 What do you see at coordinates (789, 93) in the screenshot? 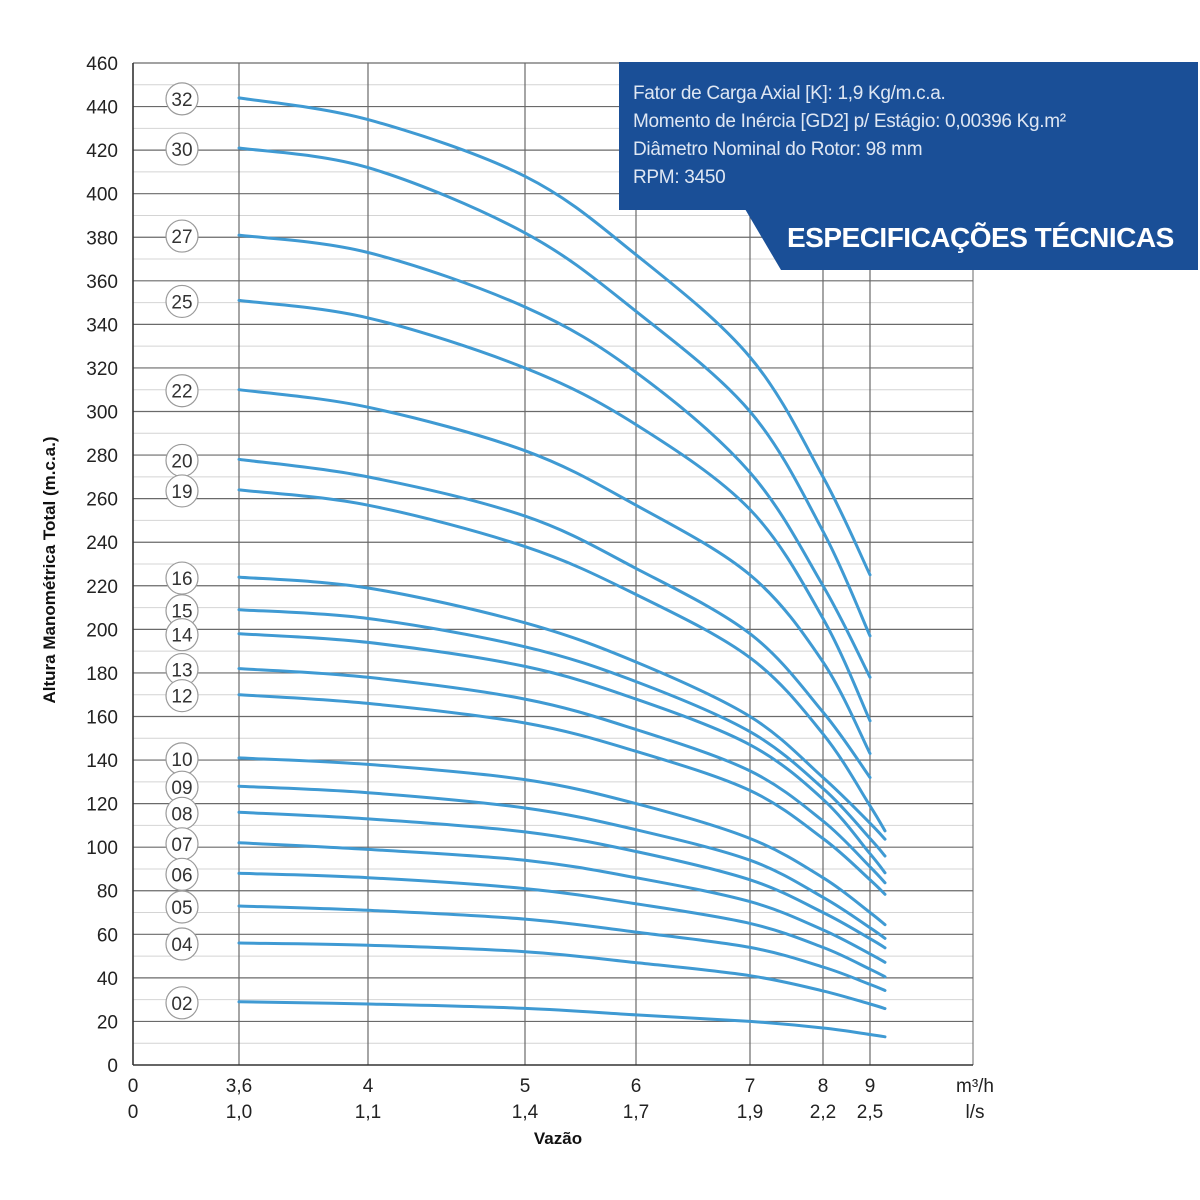
I see `spec-line-axial-load: Fator de Carga Axial [K]: 1,9 Kg/m.c.a.` at bounding box center [789, 93].